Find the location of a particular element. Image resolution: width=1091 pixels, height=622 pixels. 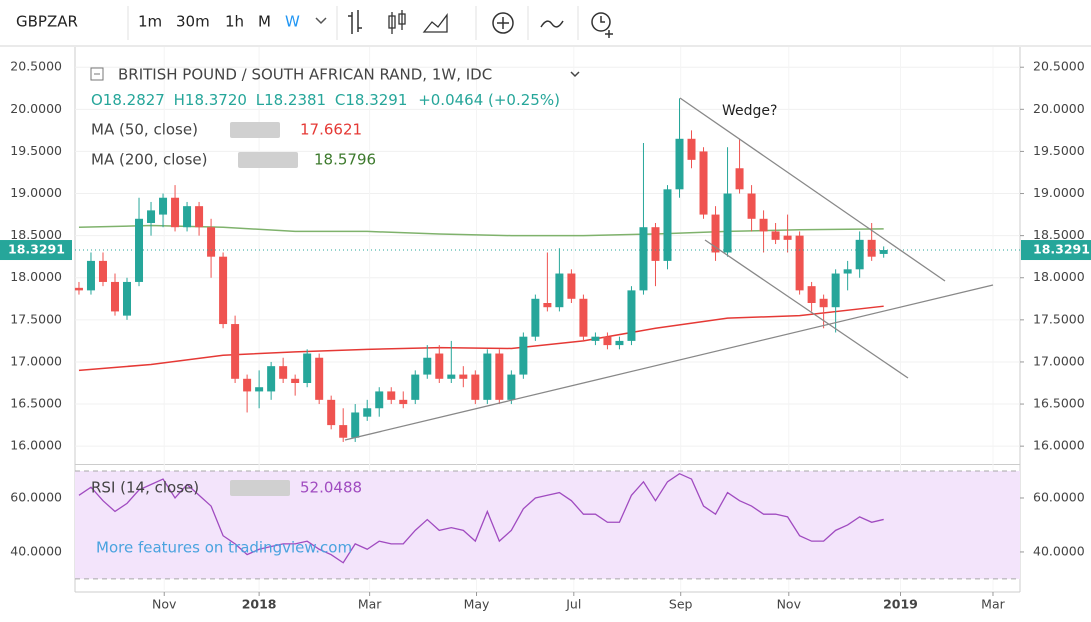

x-tick-label: May is located at coordinates (477, 604).